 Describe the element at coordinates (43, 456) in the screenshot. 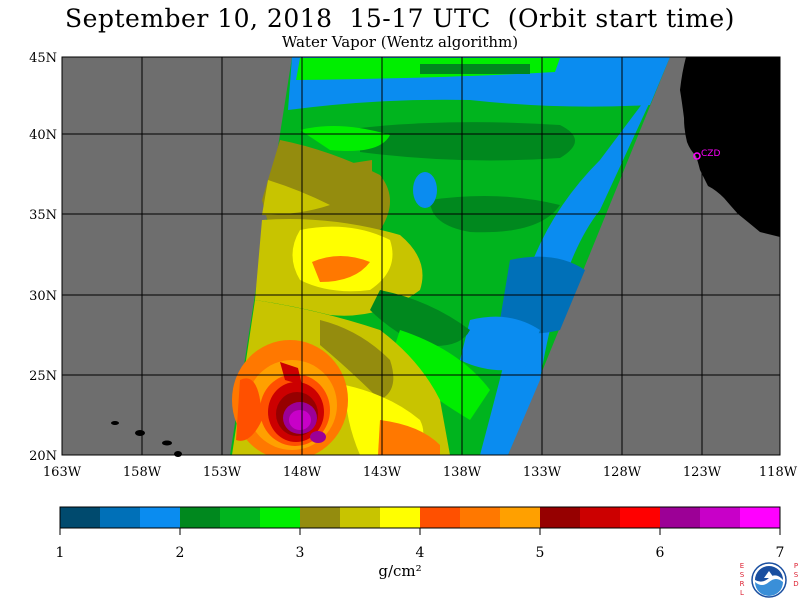

I see `latitude-label: 20N` at that location.